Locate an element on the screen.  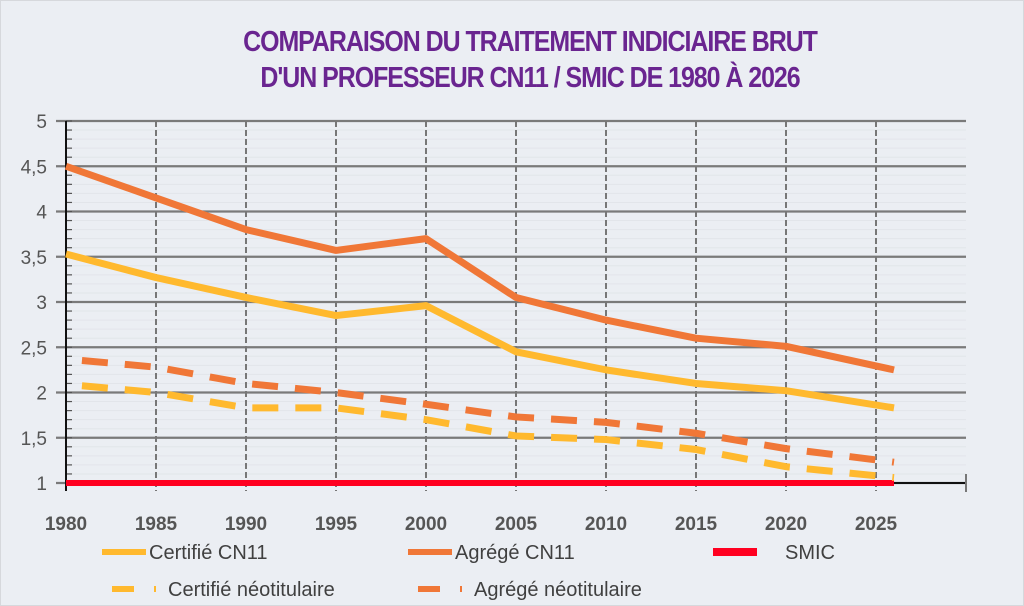
y-tick-label: 1 is located at coordinates (41, 484).